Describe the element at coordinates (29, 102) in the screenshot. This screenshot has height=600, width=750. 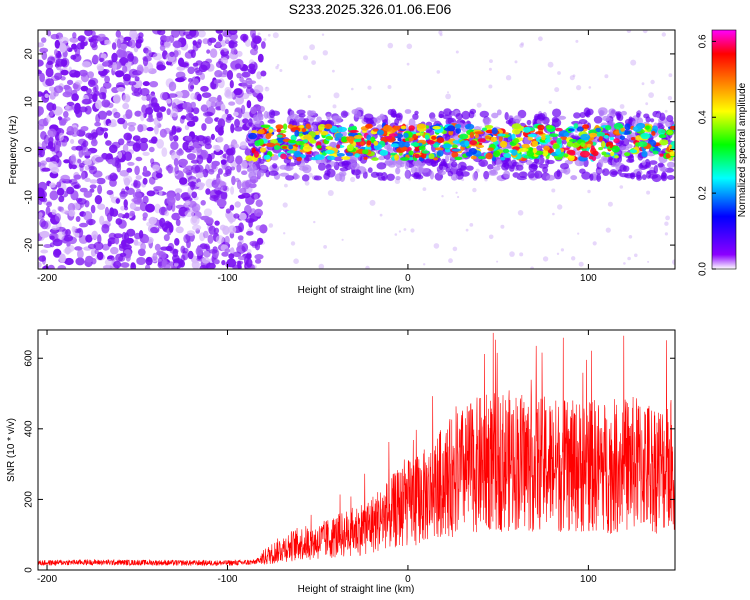
I see `spectrogram-y-tick-label: 10` at that location.